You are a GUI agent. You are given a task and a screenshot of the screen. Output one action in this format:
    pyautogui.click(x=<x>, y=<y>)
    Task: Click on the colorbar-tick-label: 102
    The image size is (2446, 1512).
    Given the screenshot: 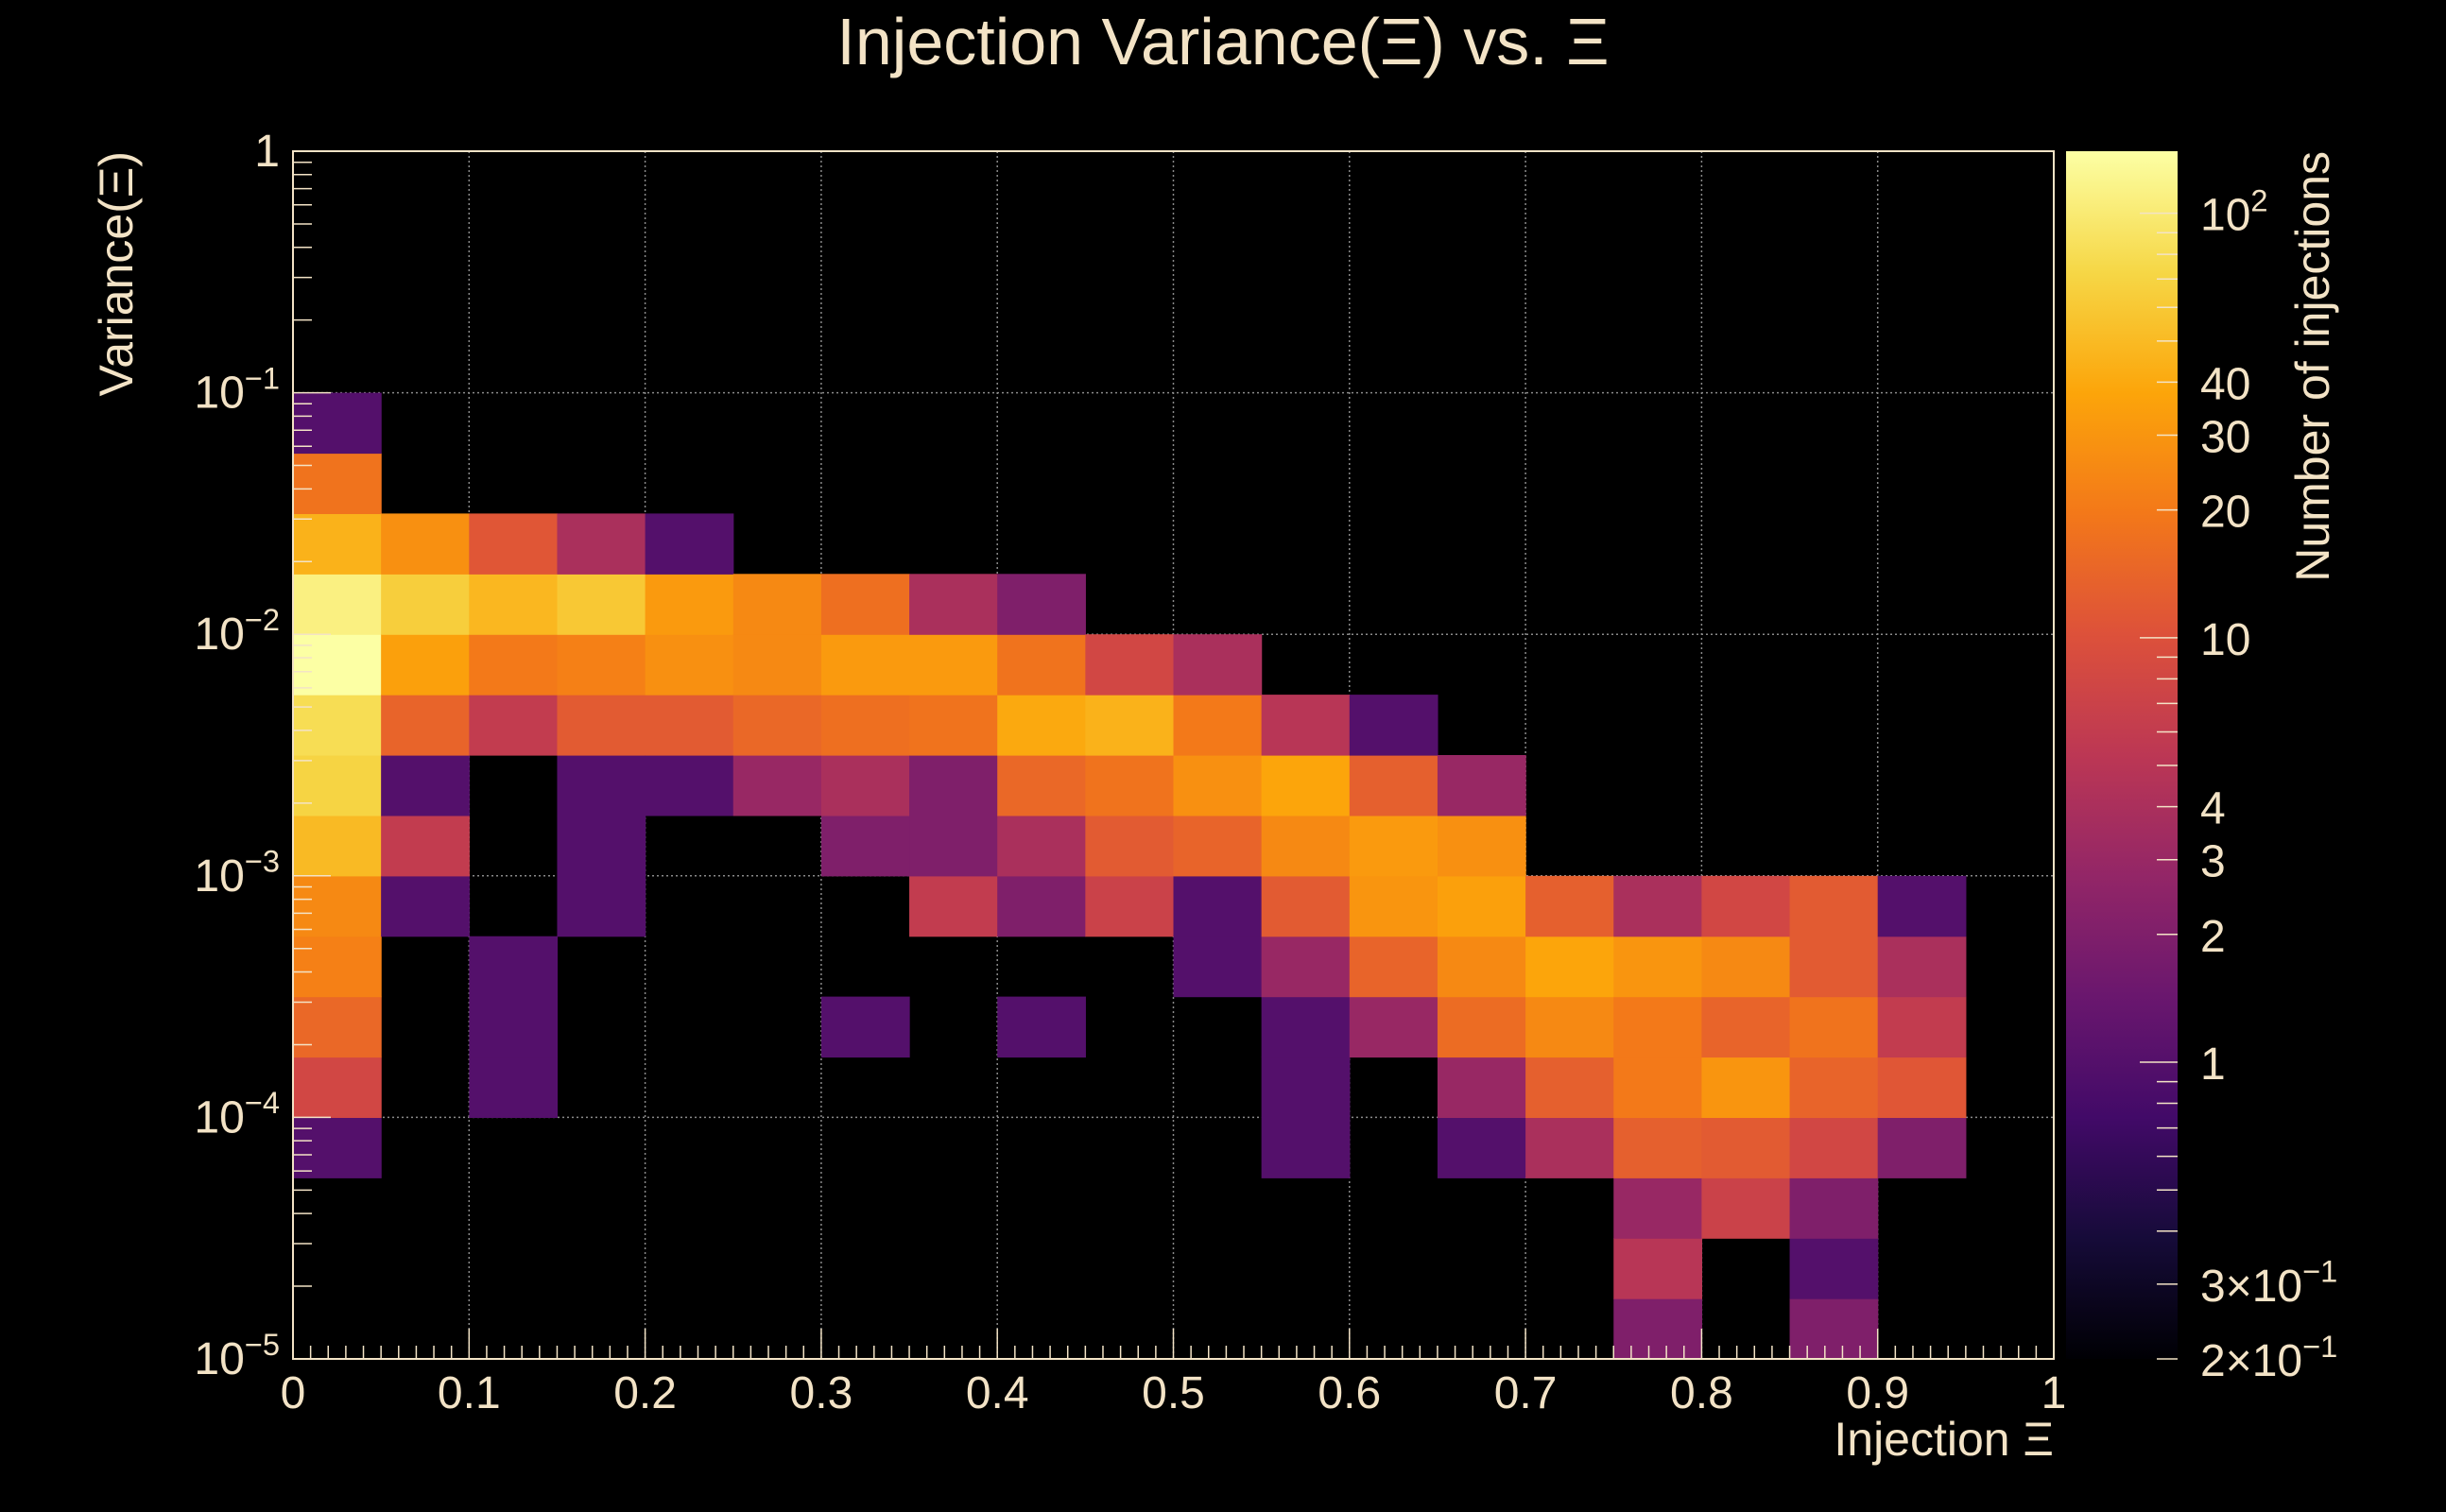 What is the action you would take?
    pyautogui.click(x=2234, y=211)
    